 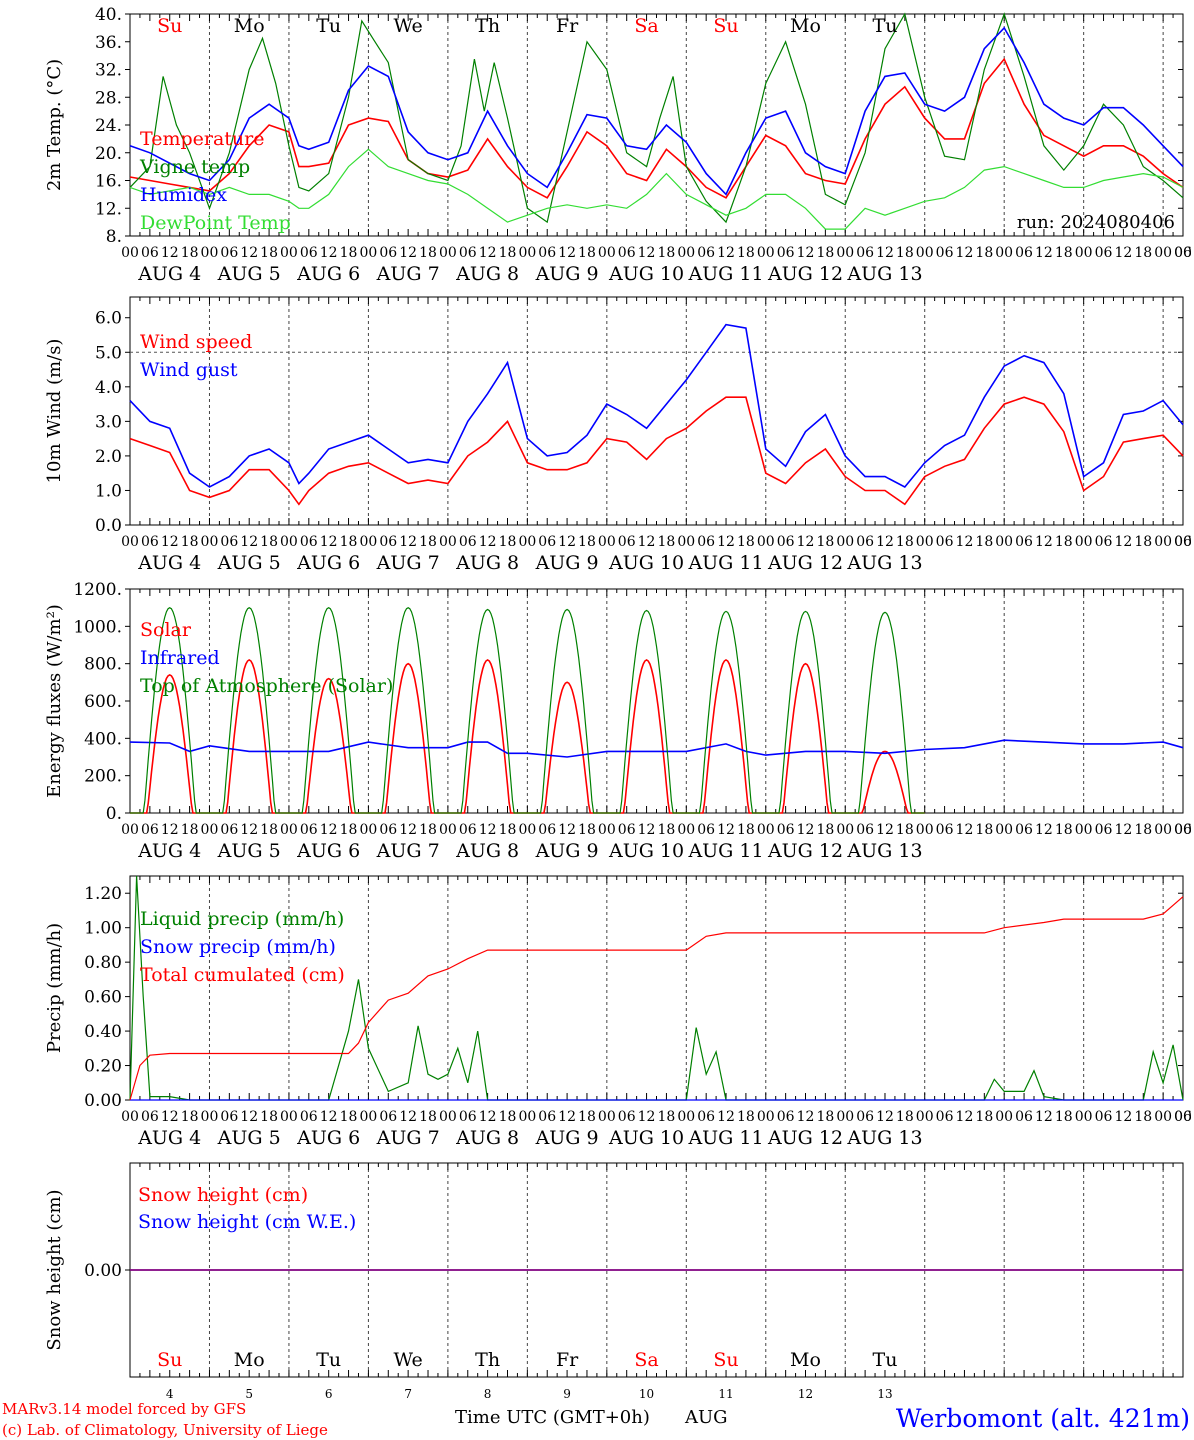 I want to click on x-day-label: AUG 12, so click(x=805, y=274).